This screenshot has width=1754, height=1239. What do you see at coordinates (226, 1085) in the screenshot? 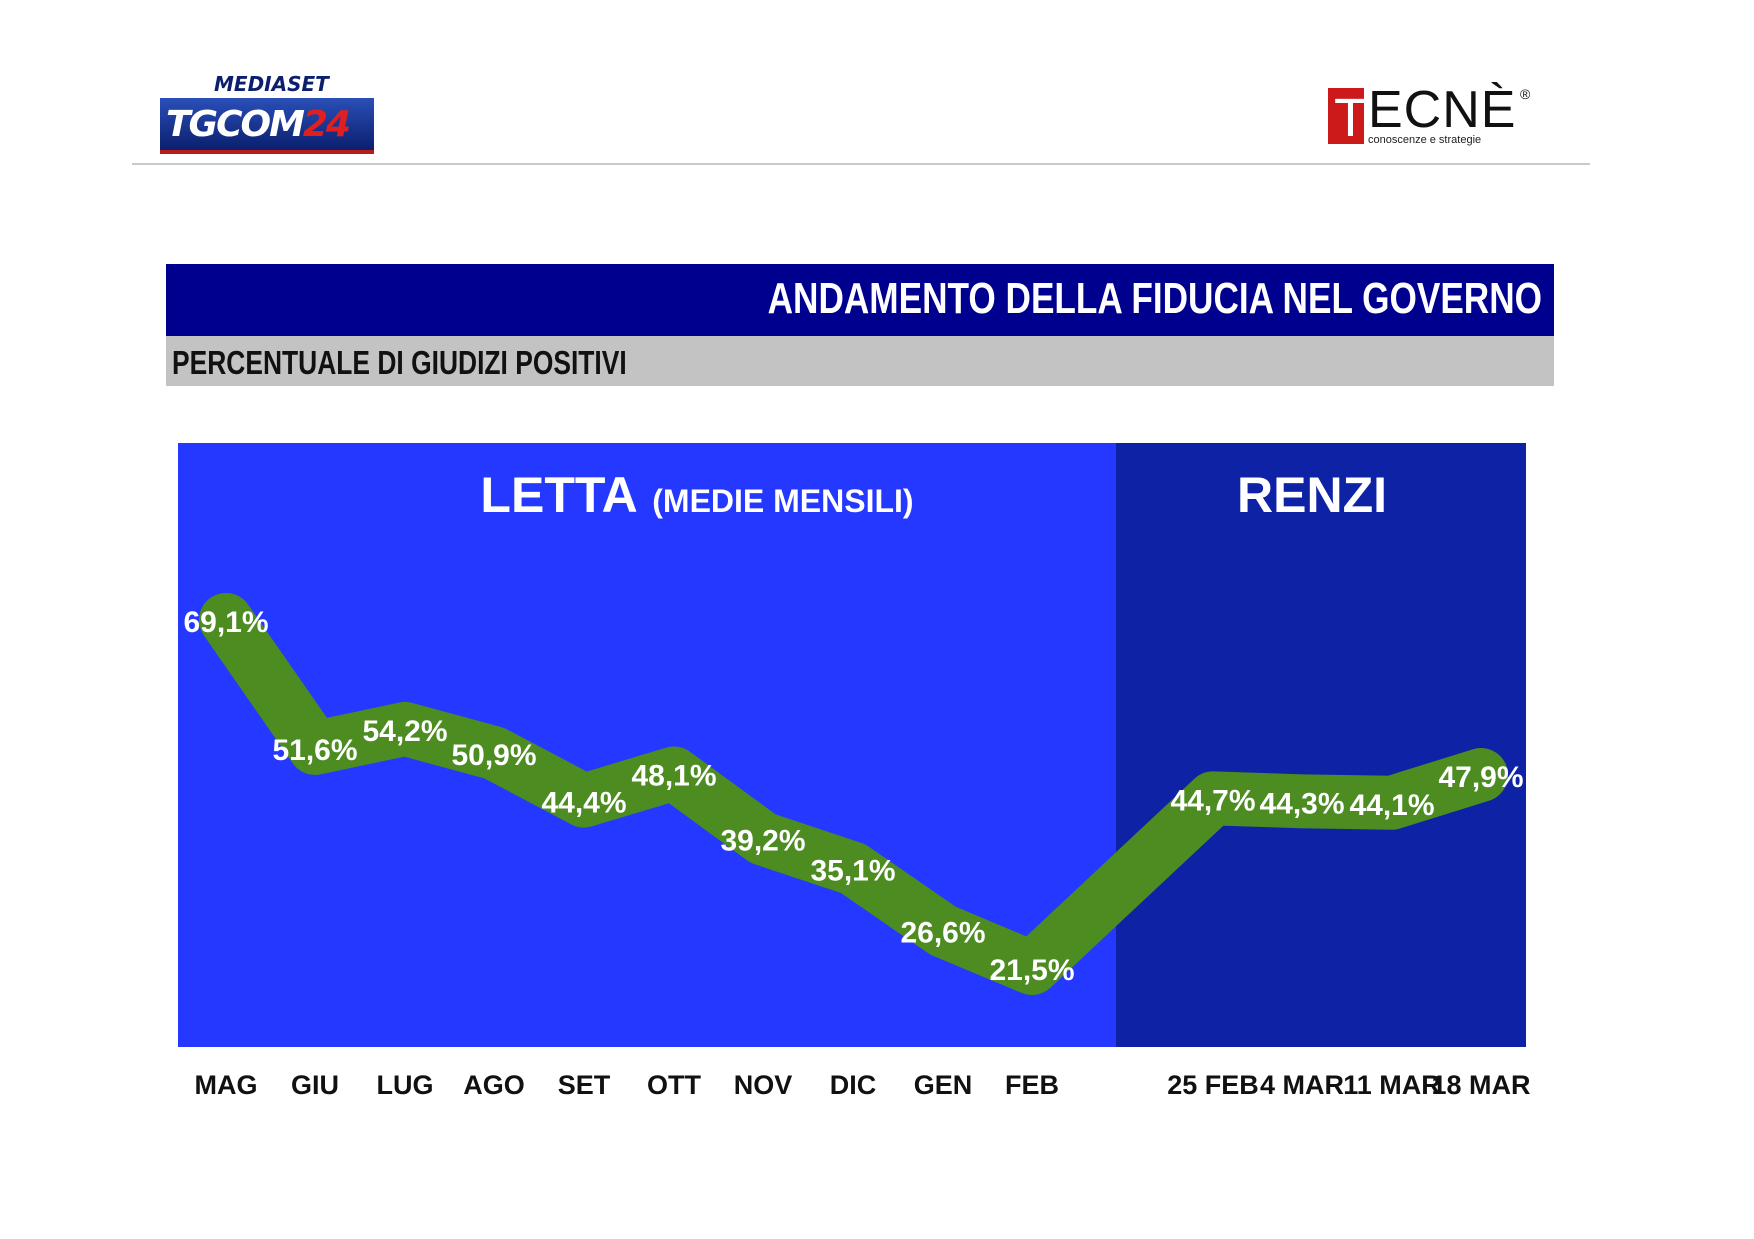
I see `x-tick-0: MAG` at bounding box center [226, 1085].